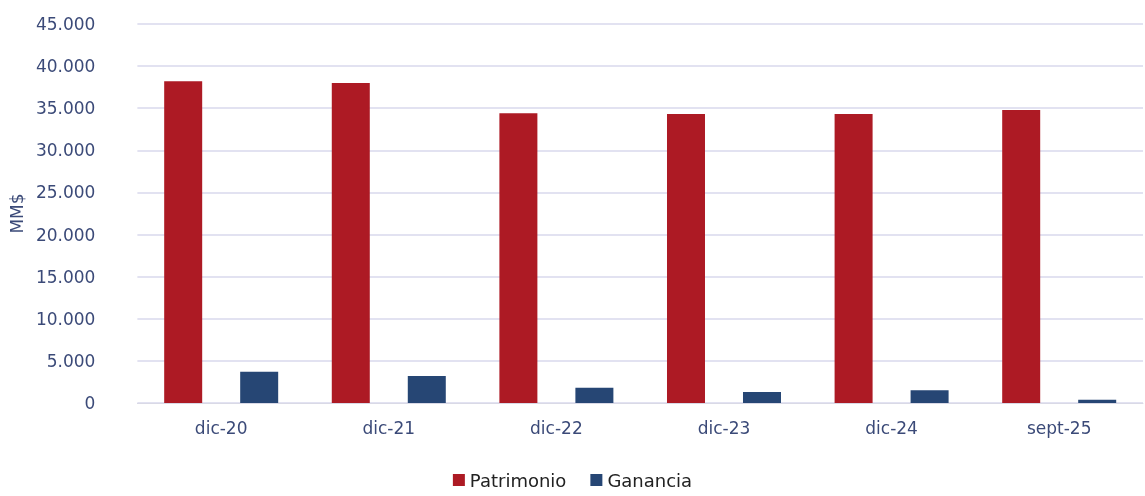  What do you see at coordinates (71, 360) in the screenshot?
I see `y-tick-label: 5.000` at bounding box center [71, 360].